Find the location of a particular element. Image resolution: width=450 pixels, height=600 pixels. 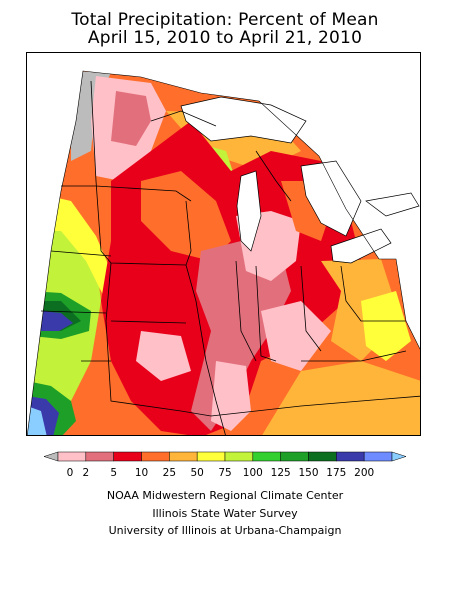

west-blue-area is located at coordinates (57, 321).